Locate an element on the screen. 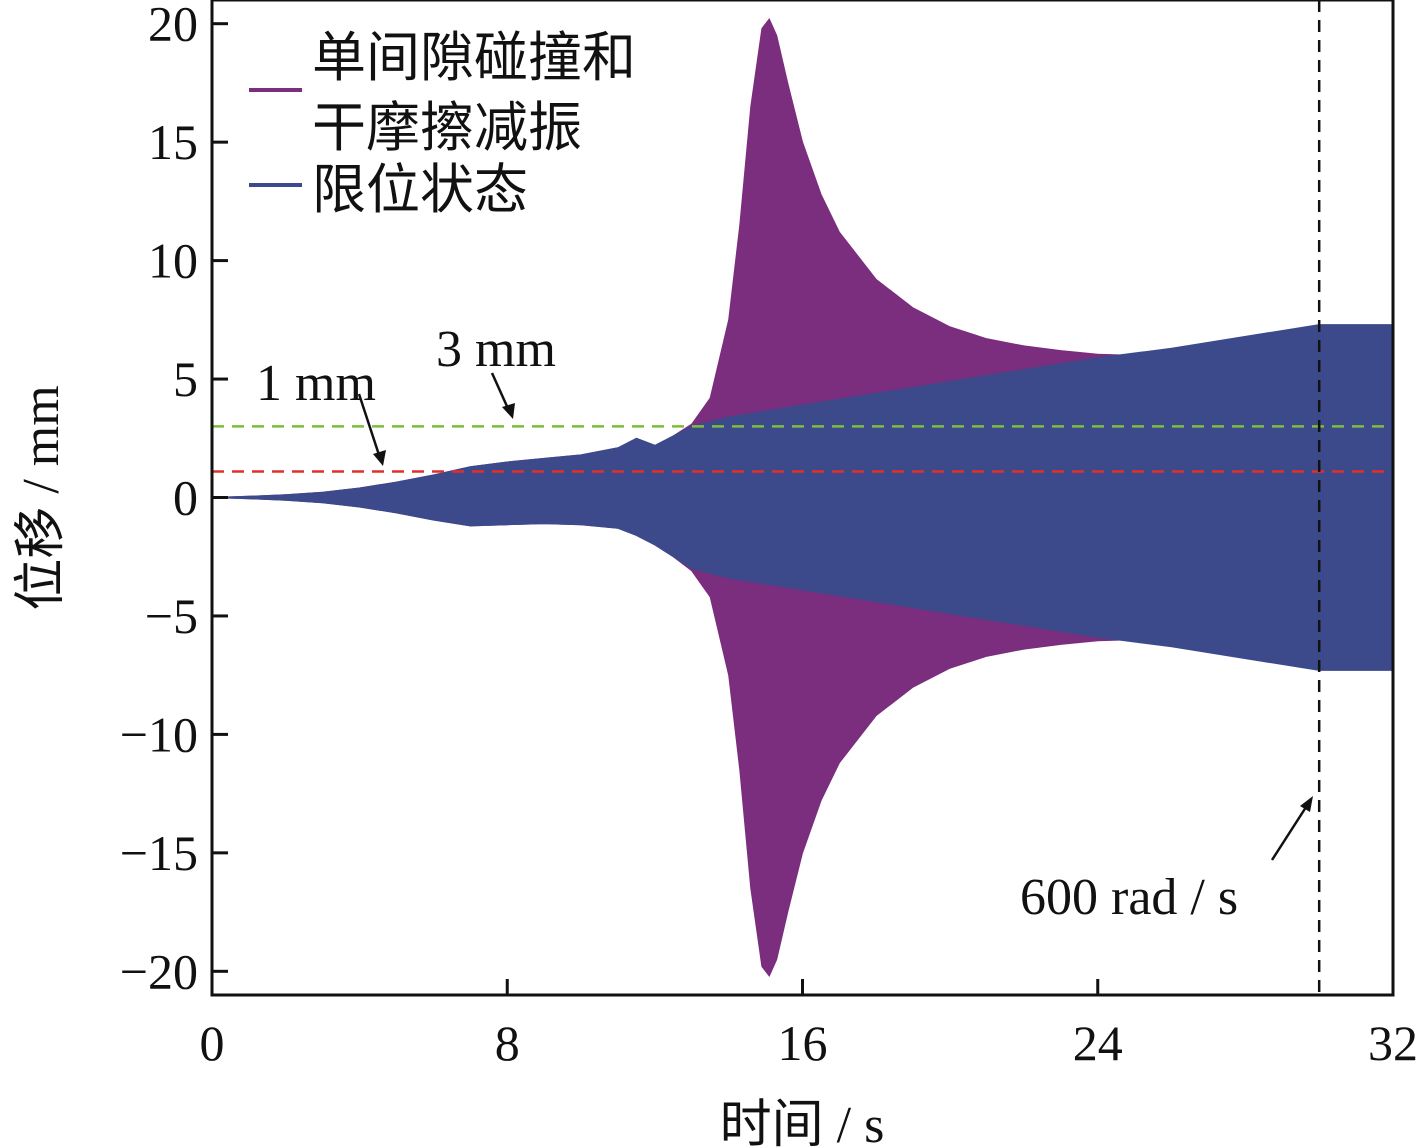 The height and width of the screenshot is (1148, 1424). arrowhead-3mm is located at coordinates (508, 411).